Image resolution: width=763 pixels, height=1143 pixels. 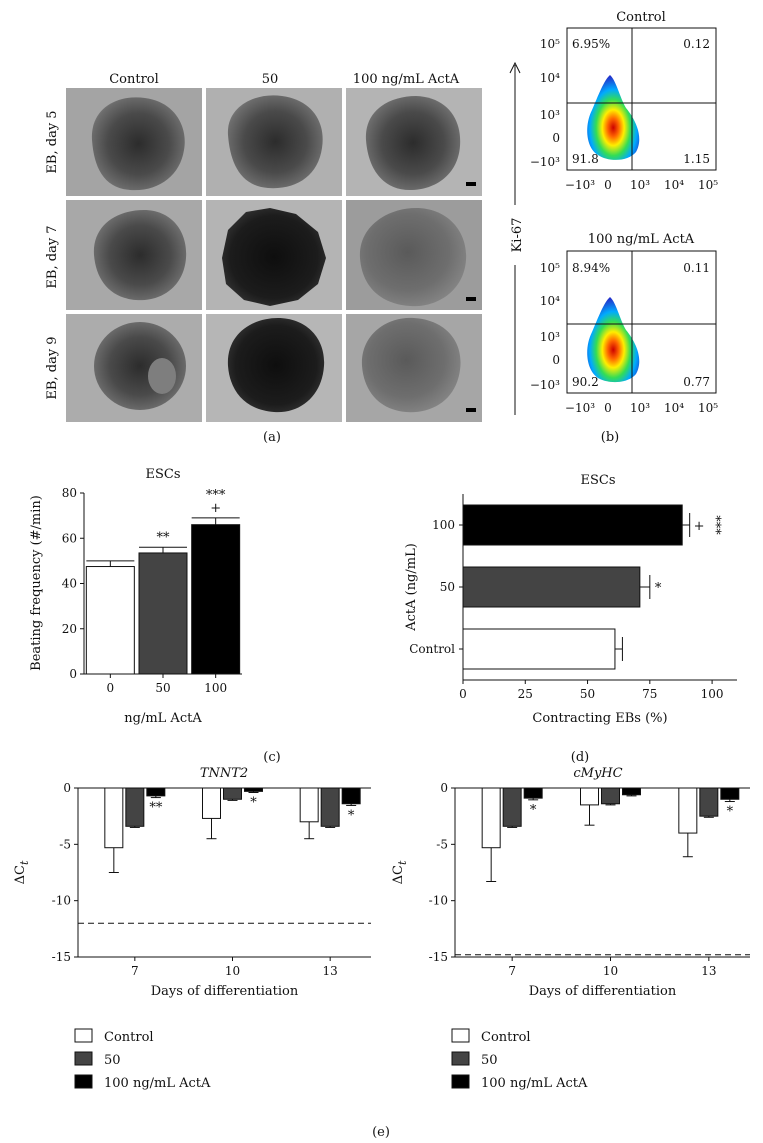 What do you see at coordinates (411, 587) in the screenshot?
I see `y-axis-label: ActA (ng/mL)` at bounding box center [411, 587].